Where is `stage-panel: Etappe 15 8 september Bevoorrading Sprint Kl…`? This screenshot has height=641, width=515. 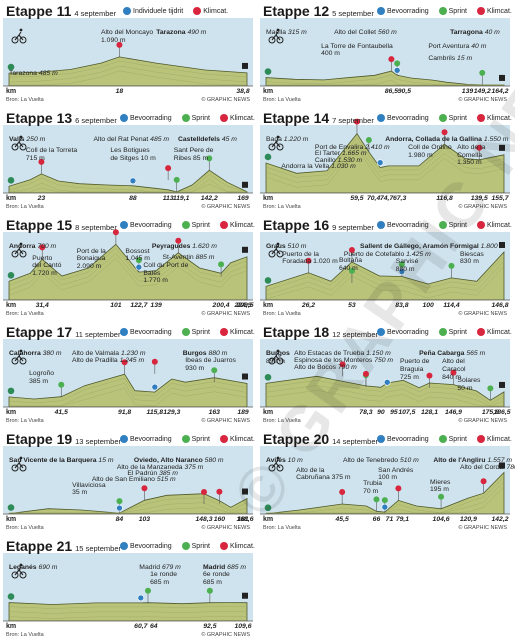
stage-panel: Etappe 15 8 september Bevoorrading Sprint Kl… is located at coordinates (129, 268).